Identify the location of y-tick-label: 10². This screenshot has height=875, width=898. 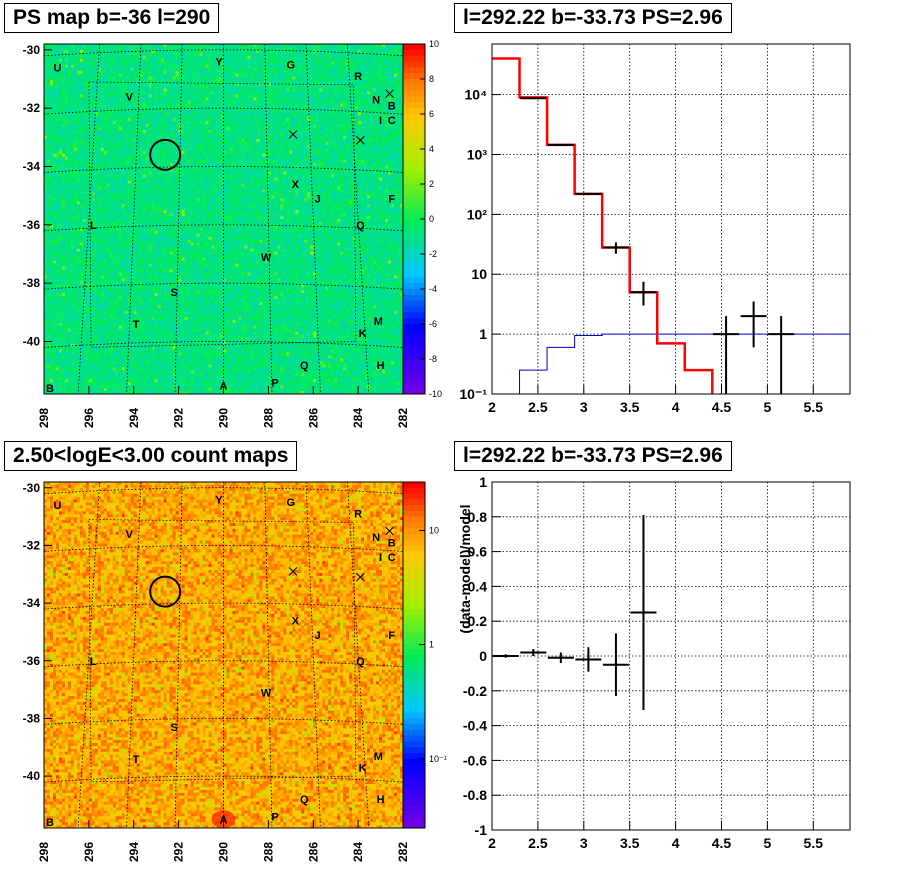
(477, 214).